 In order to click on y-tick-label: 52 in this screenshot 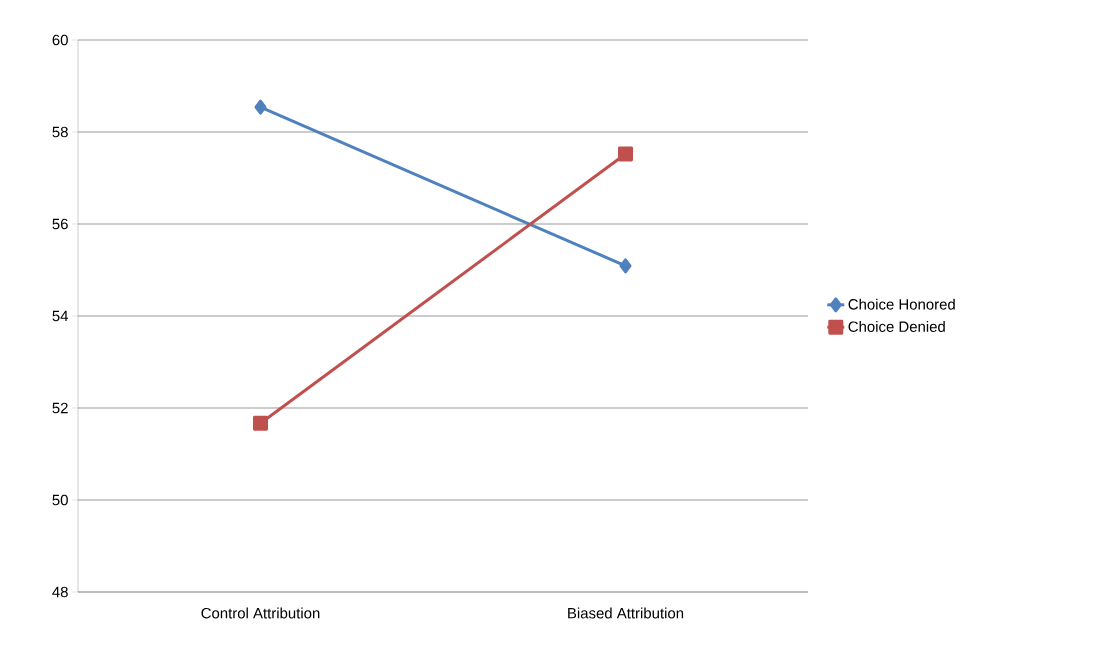, I will do `click(60, 408)`.